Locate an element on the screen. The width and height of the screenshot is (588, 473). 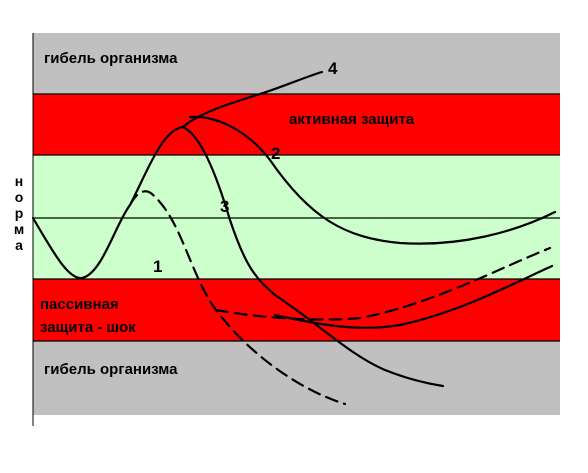
norm-label-letter: о is located at coordinates (19, 197).